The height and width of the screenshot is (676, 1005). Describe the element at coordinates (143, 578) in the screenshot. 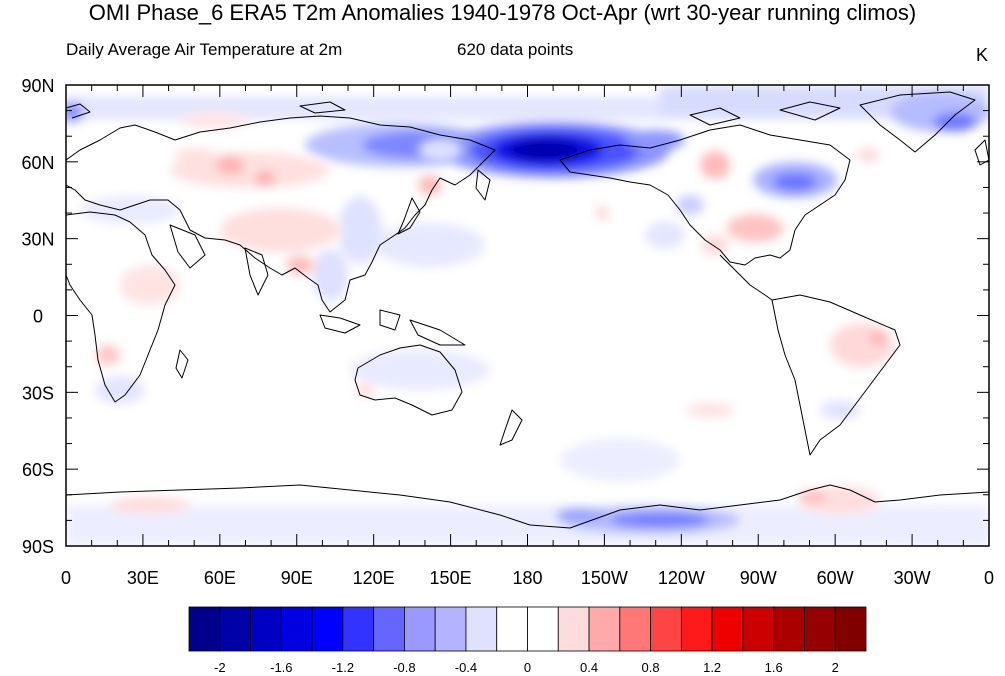

I see `lon-tick-label: 30E` at that location.